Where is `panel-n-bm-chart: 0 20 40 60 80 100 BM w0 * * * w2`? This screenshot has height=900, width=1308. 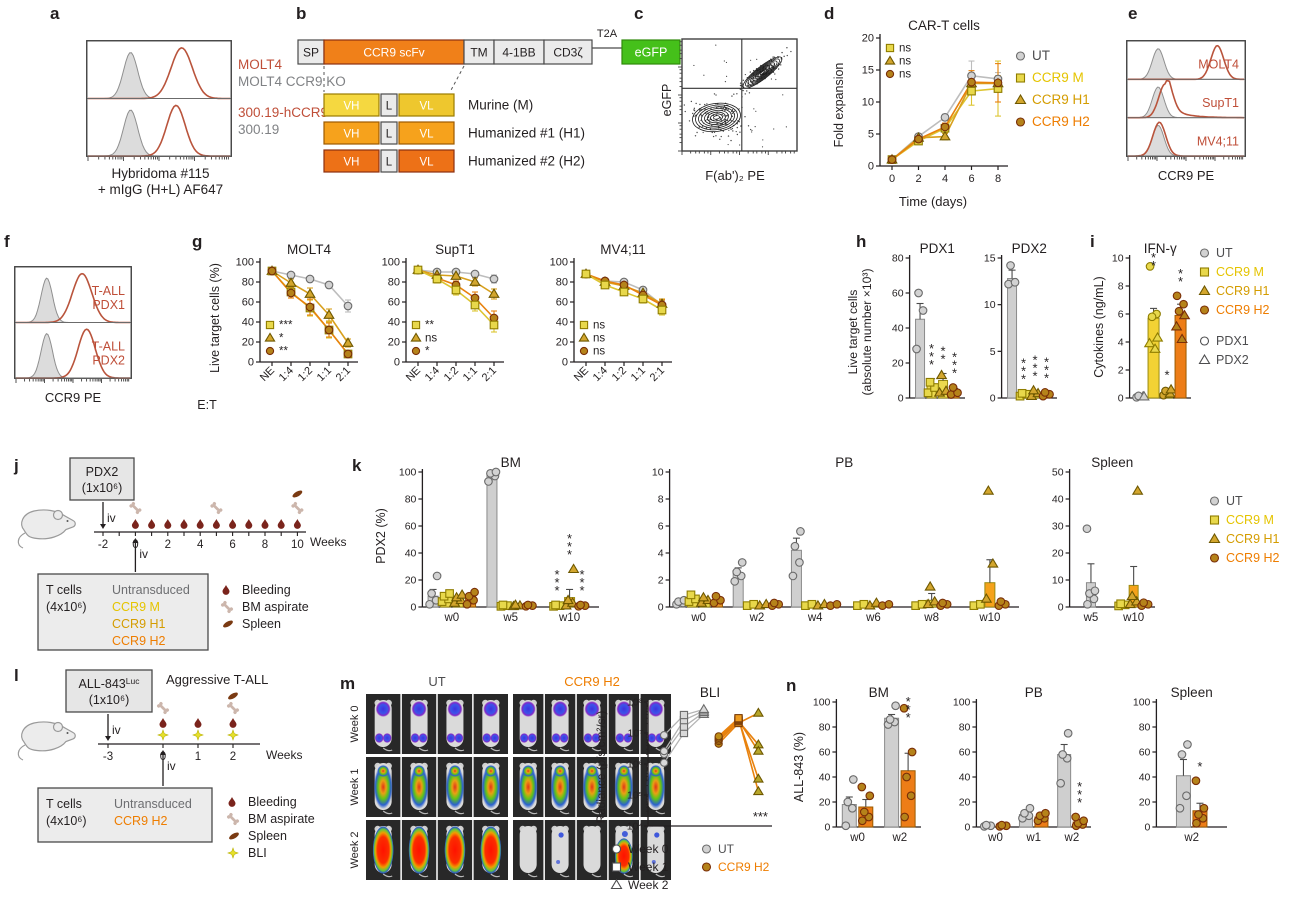 panel-n-bm-chart: 0 20 40 60 80 100 BM w0 * * * w2 is located at coordinates (864, 764).